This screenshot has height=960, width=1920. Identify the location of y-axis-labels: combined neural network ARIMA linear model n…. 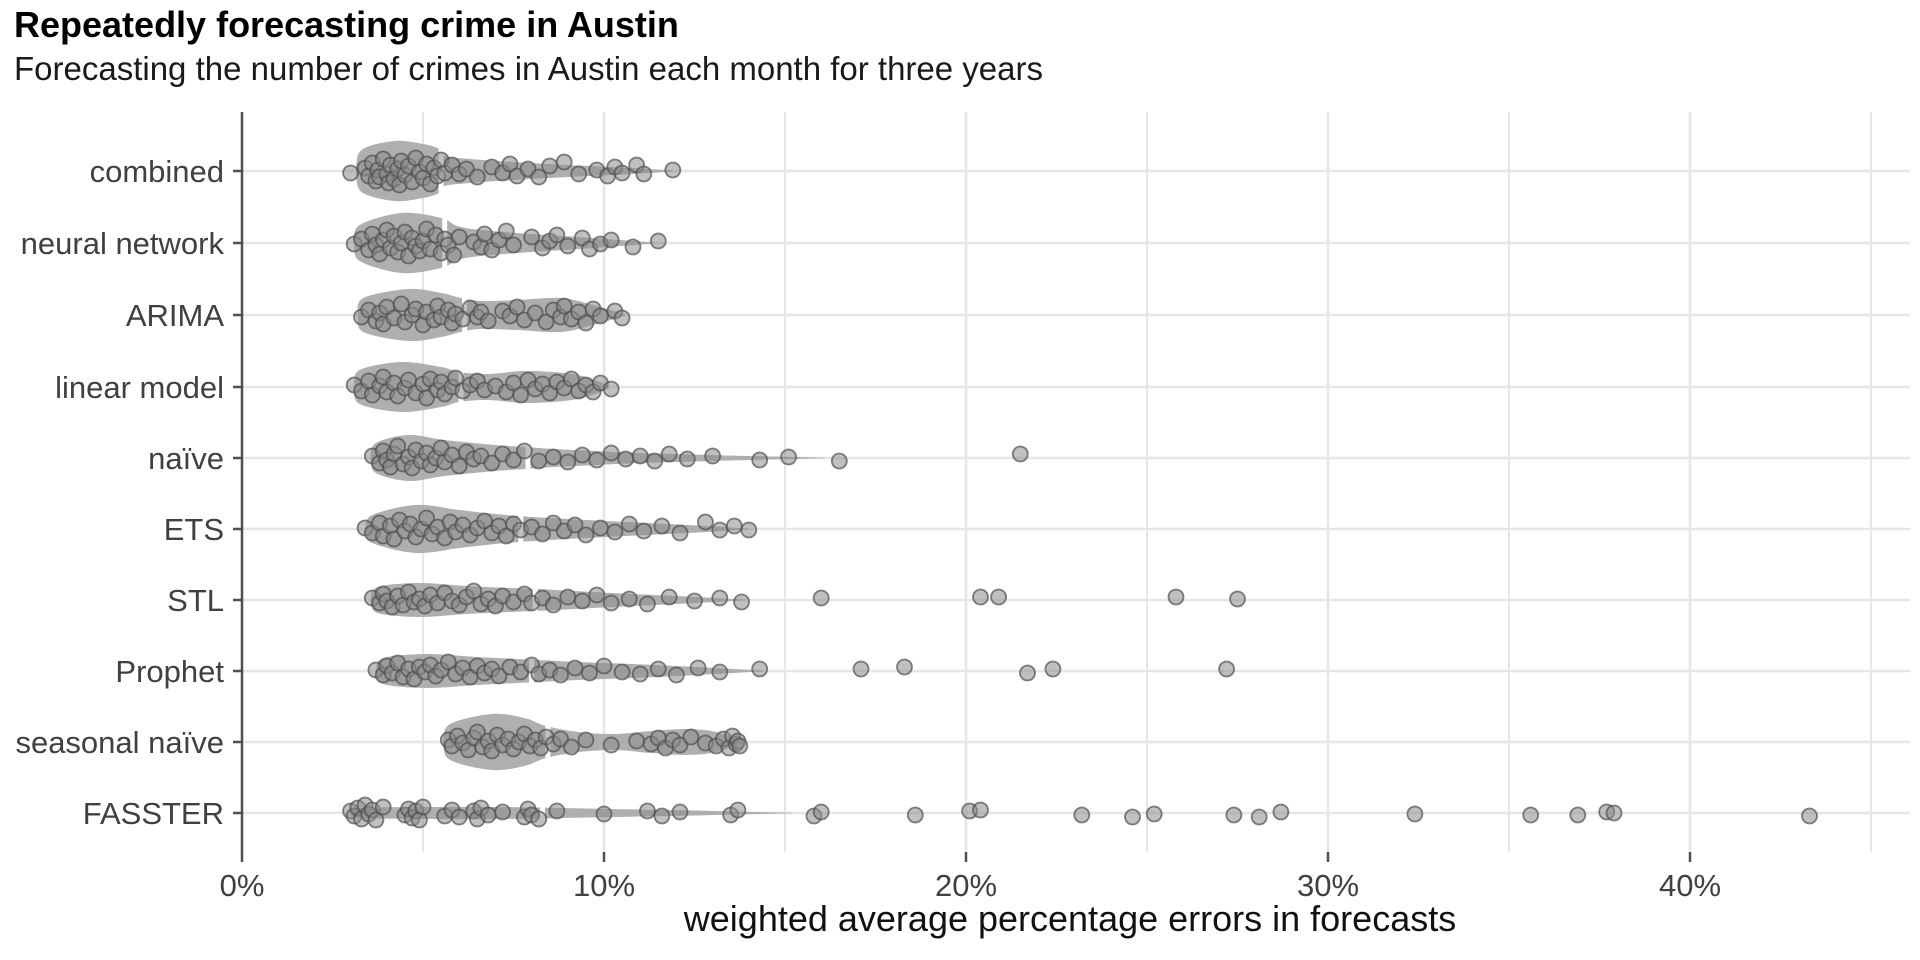
(119, 492).